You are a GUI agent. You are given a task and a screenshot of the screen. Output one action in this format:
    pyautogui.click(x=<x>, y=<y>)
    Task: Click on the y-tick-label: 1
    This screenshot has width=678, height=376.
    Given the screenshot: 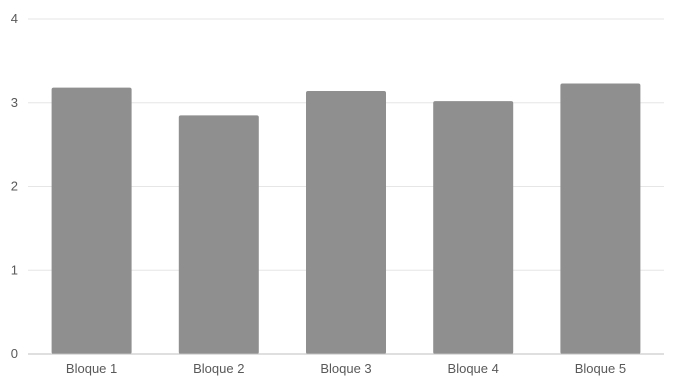 What is the action you would take?
    pyautogui.click(x=14, y=269)
    